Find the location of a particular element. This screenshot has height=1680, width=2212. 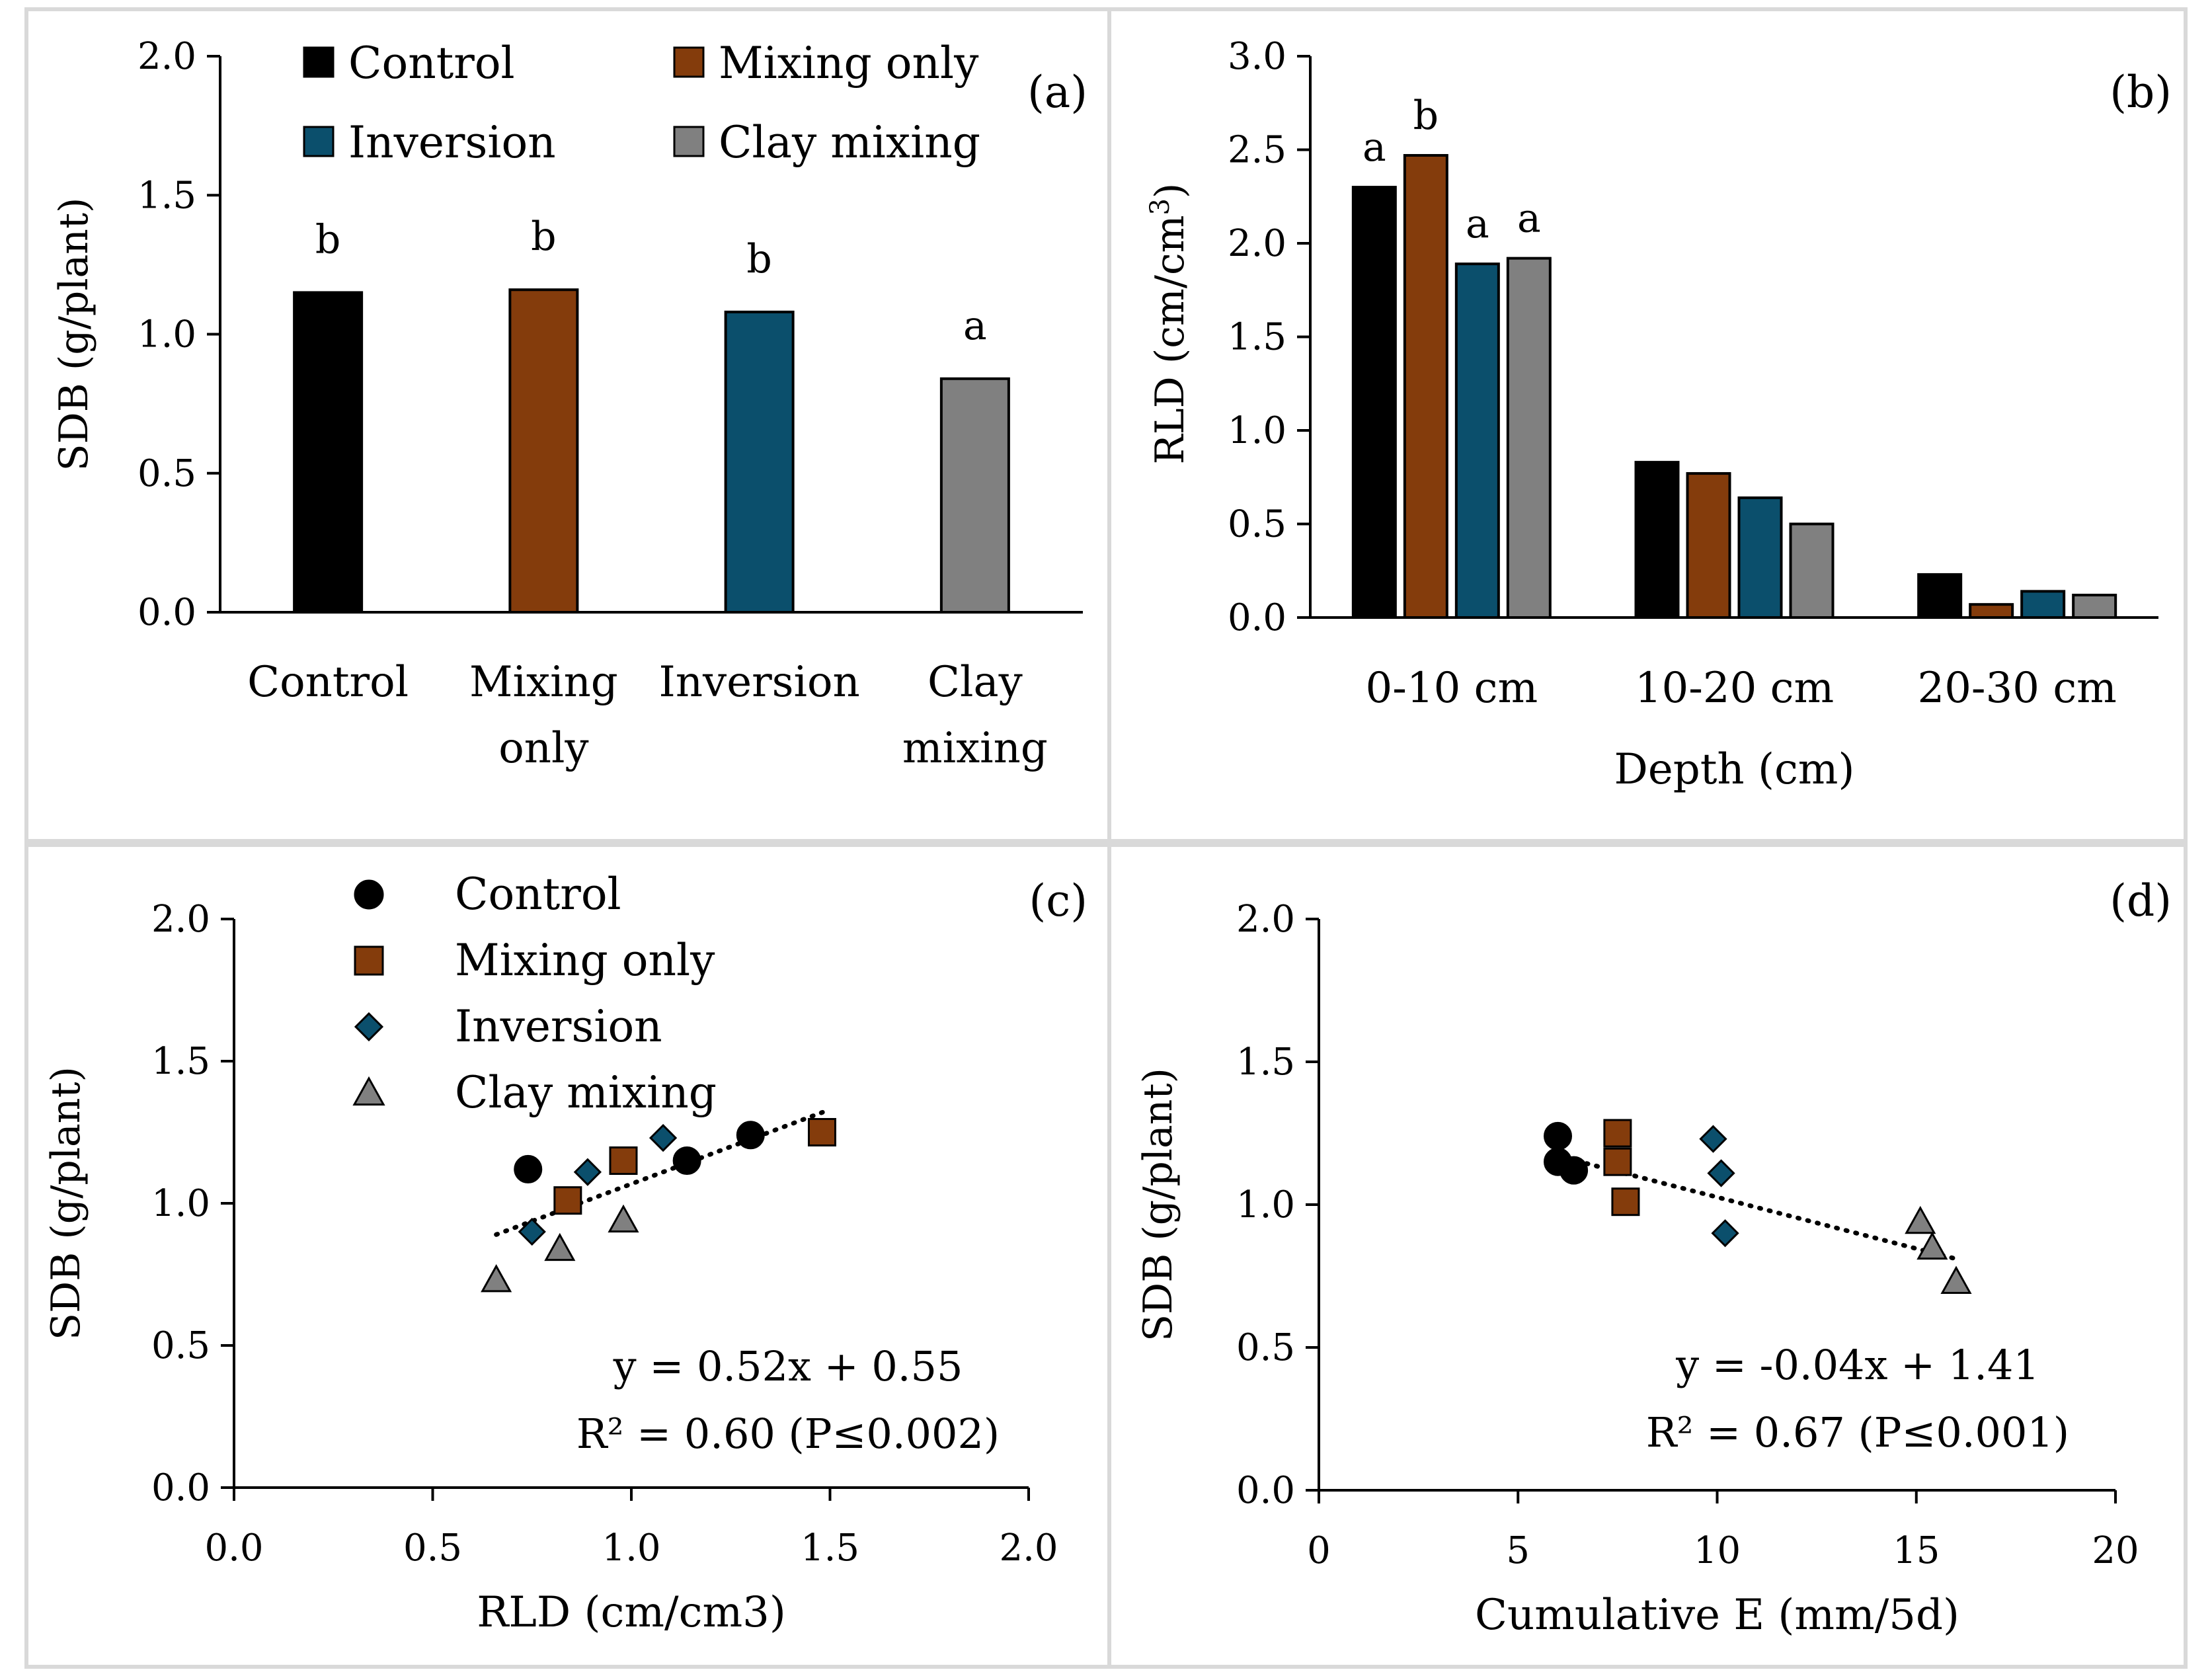

x-category-label: Mixing is located at coordinates (543, 682).